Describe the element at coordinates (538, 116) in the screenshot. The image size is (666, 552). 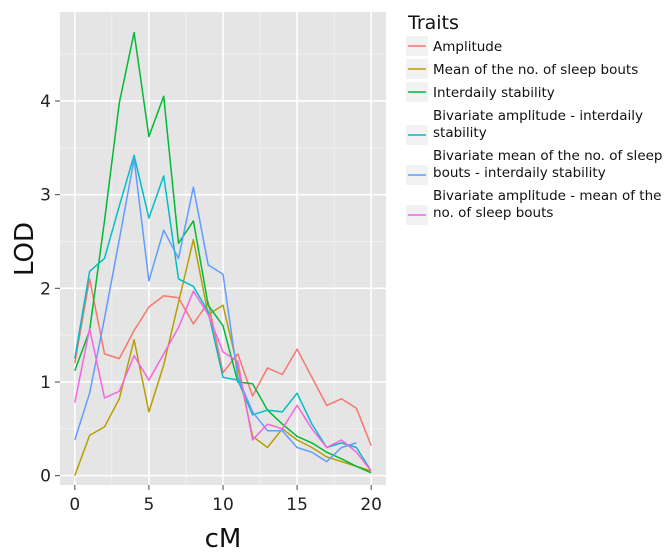
I see `legend-label-4: Bivariate amplitude - interdaily` at that location.